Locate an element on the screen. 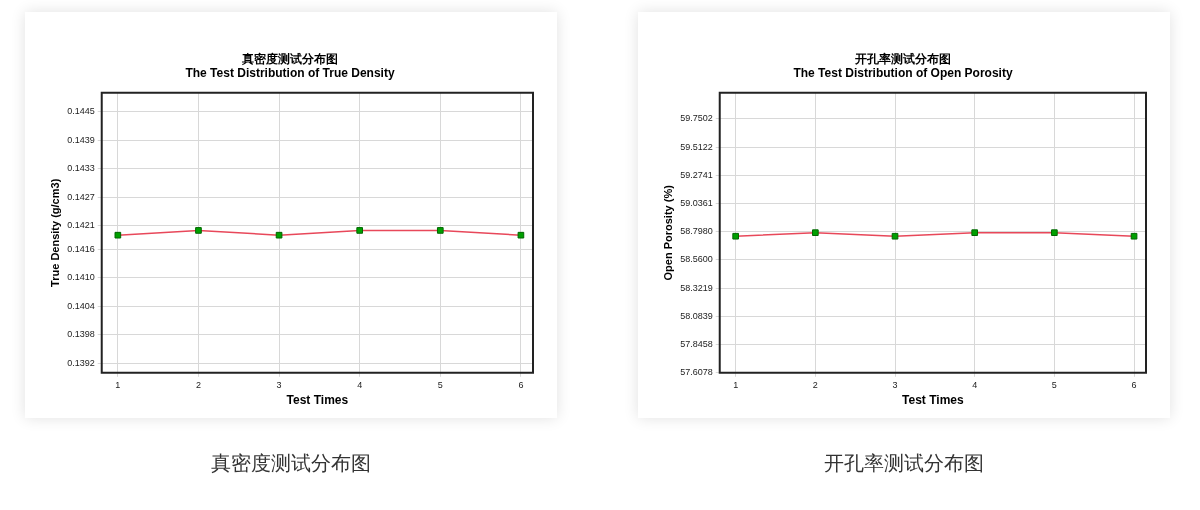 The image size is (1200, 510). y-tick-label: 0.1439 is located at coordinates (81, 139).